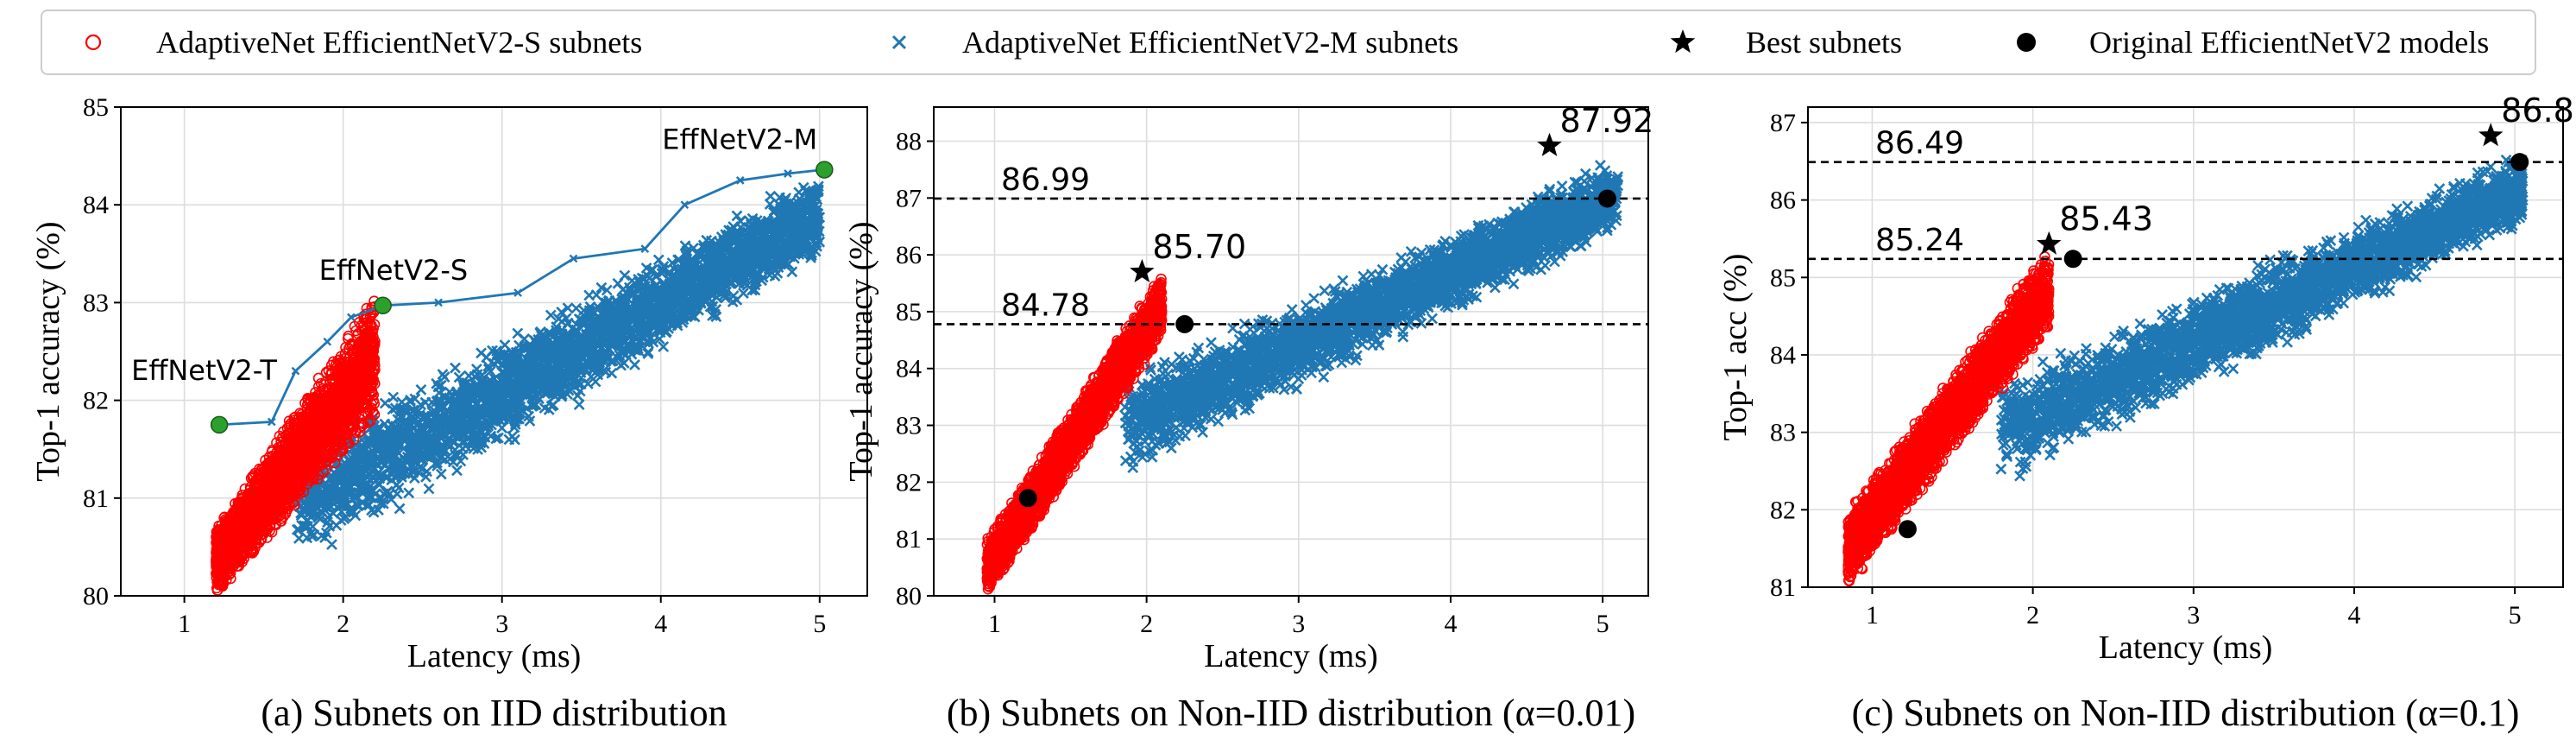 This screenshot has width=2576, height=753. What do you see at coordinates (399, 42) in the screenshot?
I see `legend-label: AdaptiveNet EfficientNetV2-S subnets` at bounding box center [399, 42].